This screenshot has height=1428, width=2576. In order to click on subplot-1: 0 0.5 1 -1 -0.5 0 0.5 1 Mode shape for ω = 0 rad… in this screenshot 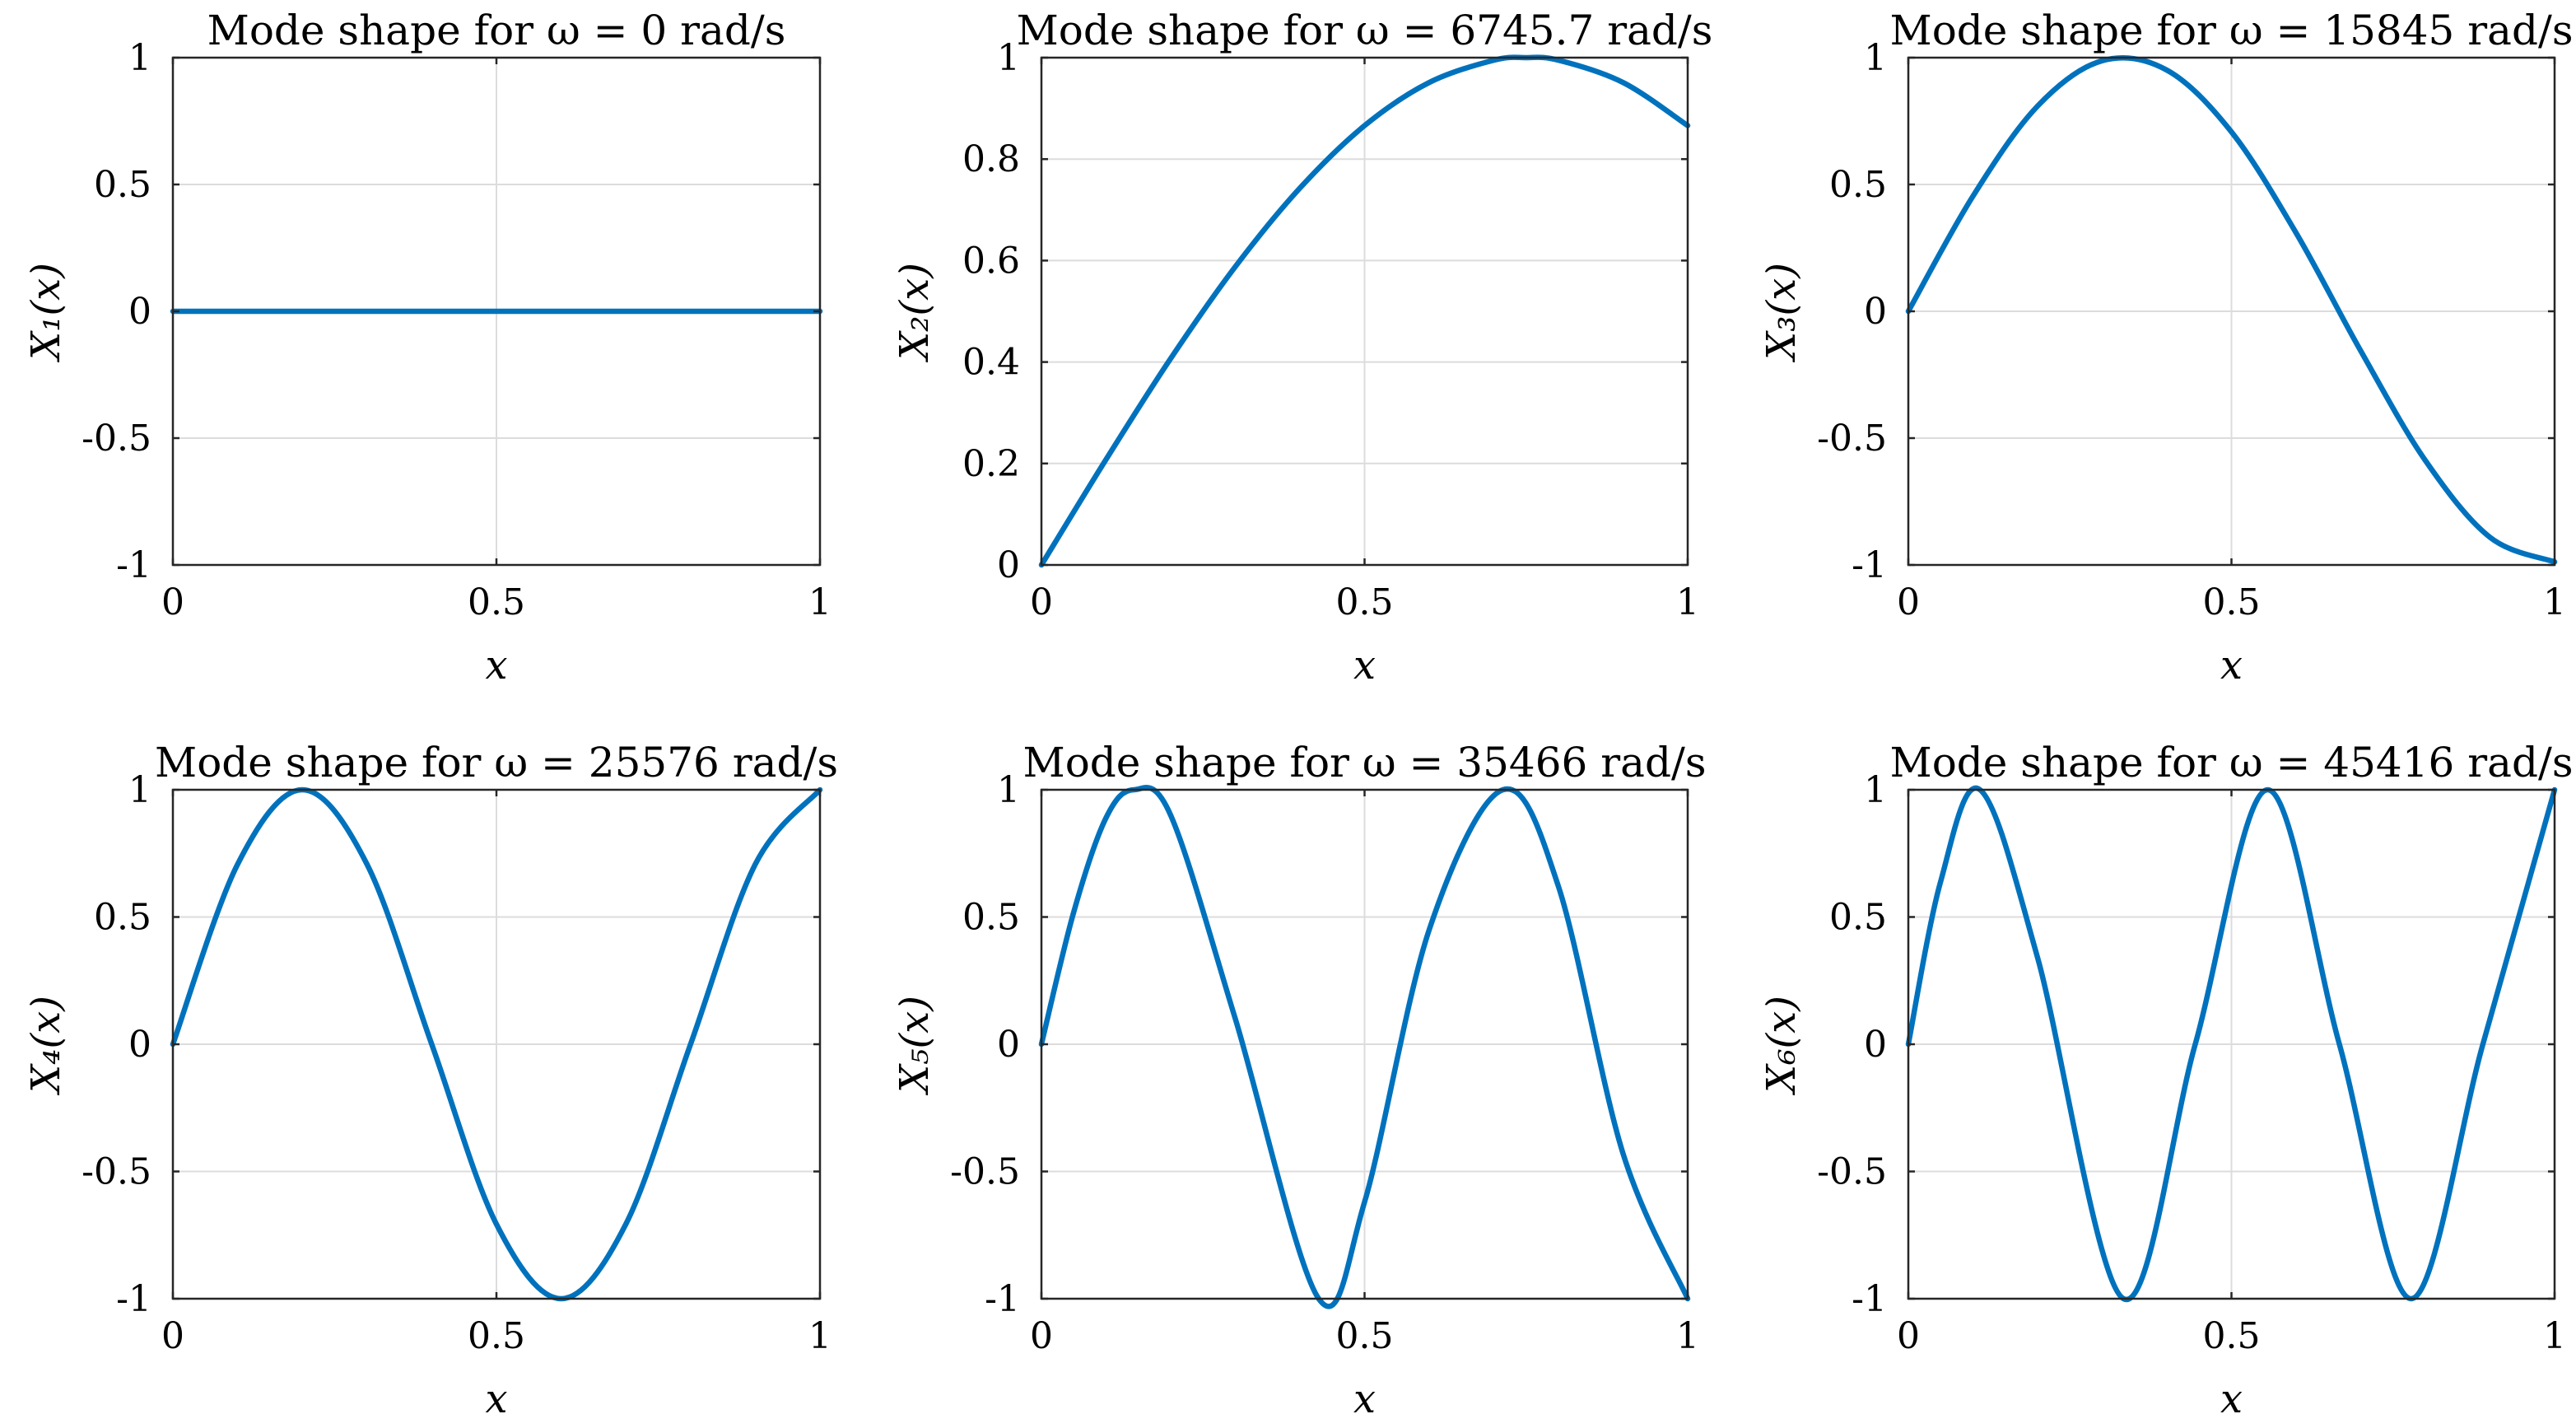, I will do `click(427, 347)`.